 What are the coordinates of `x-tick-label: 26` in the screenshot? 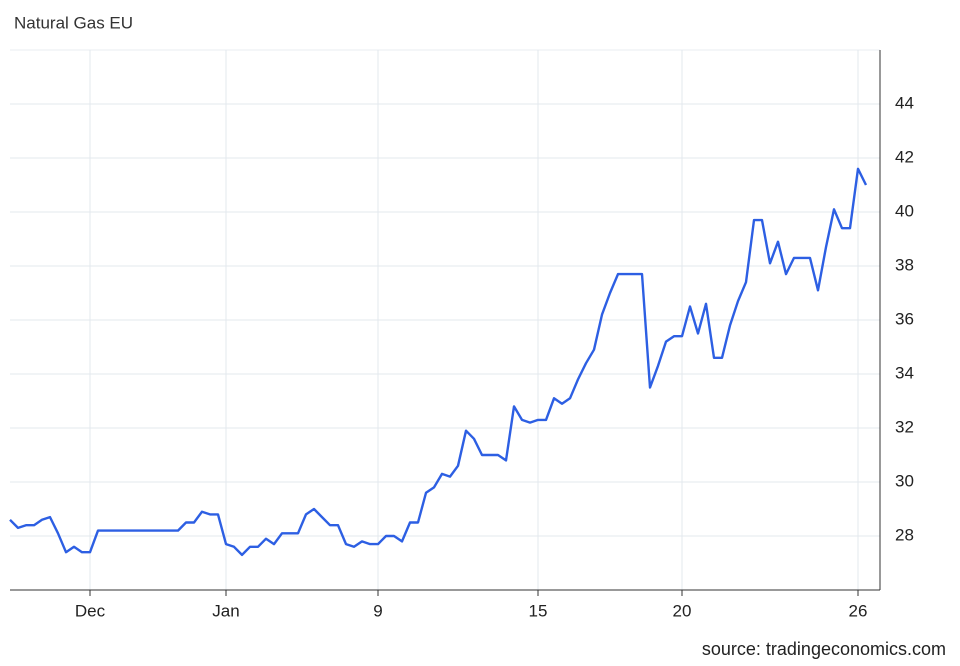 It's located at (858, 610).